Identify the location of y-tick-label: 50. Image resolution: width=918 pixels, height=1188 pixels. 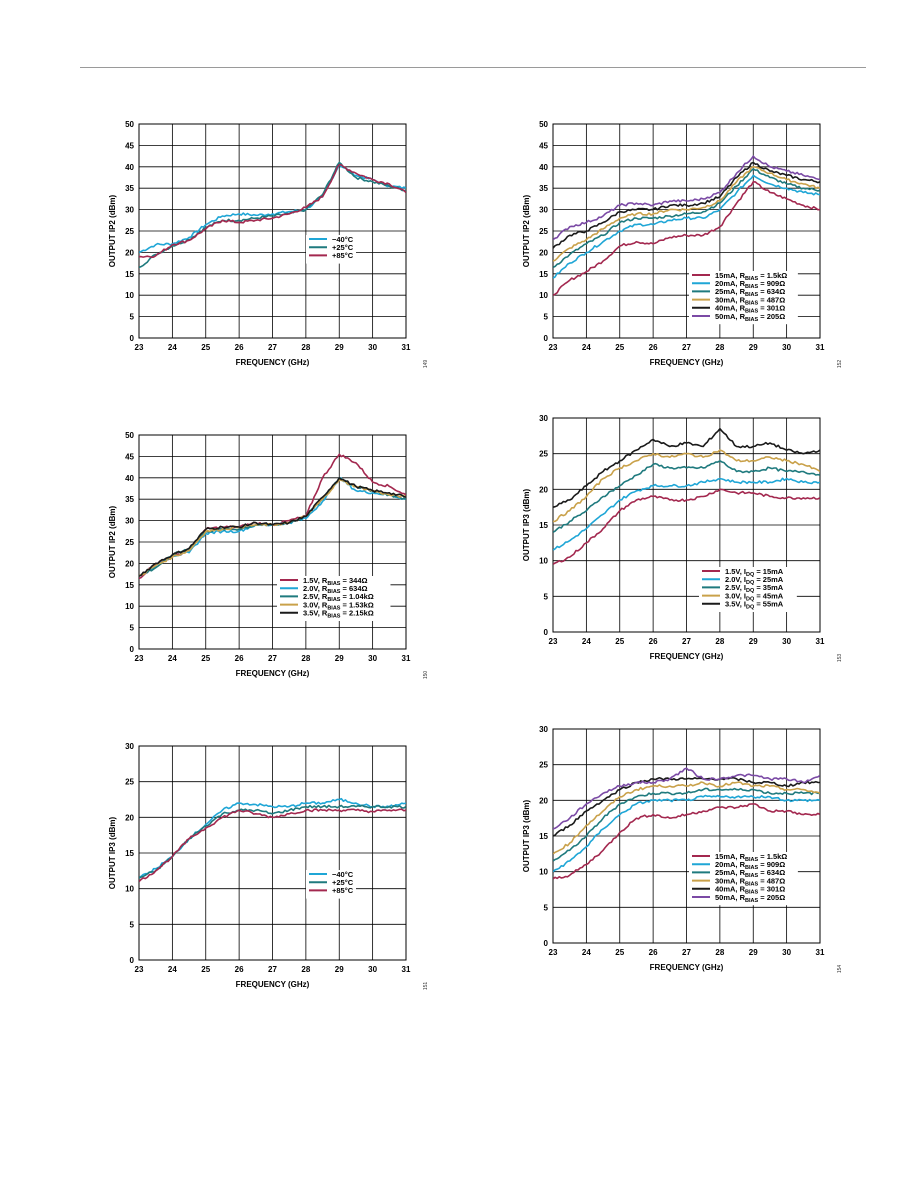
(543, 124).